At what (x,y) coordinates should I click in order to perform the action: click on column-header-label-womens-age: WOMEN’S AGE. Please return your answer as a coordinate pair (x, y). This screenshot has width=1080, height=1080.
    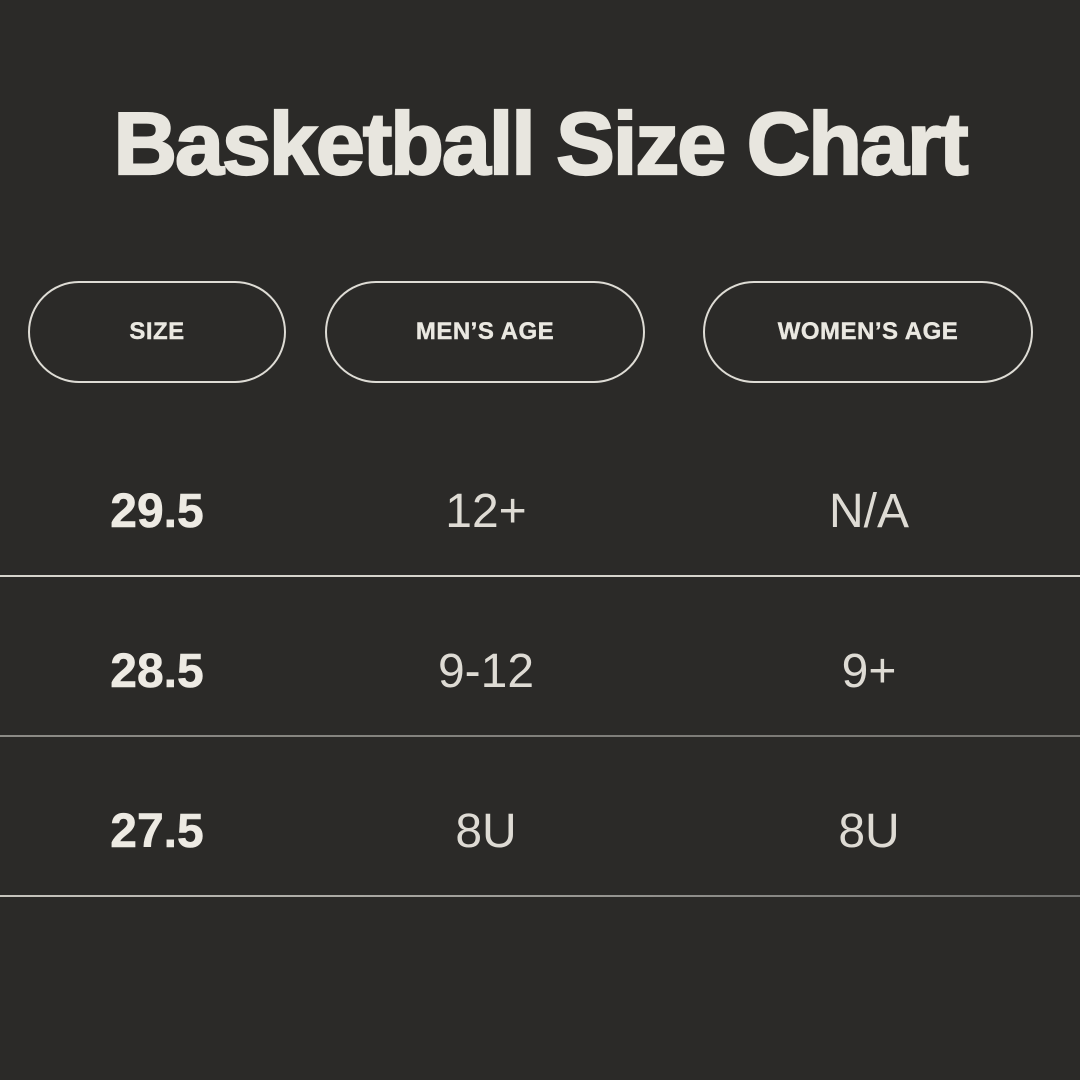
    Looking at the image, I should click on (868, 331).